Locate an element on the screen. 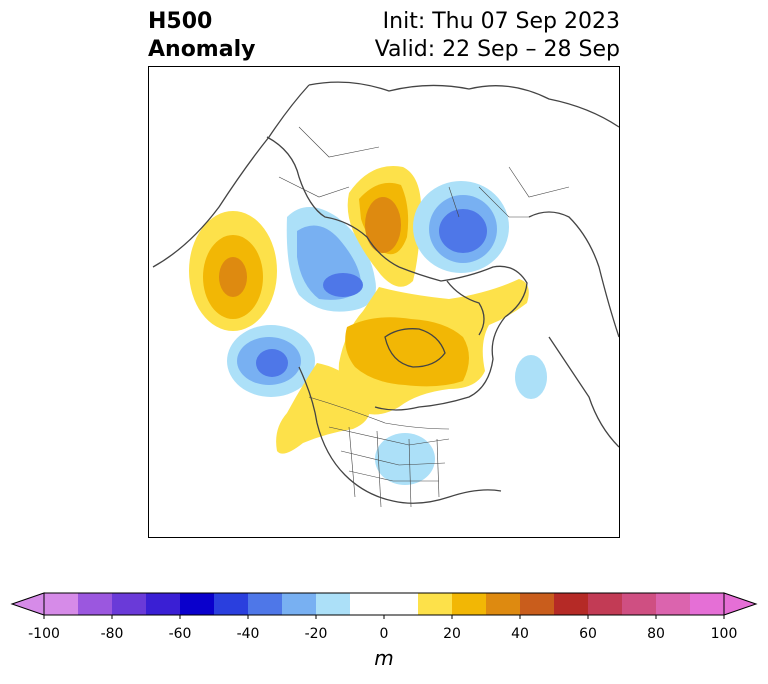  colorbar-extend-max is located at coordinates (740, 604).